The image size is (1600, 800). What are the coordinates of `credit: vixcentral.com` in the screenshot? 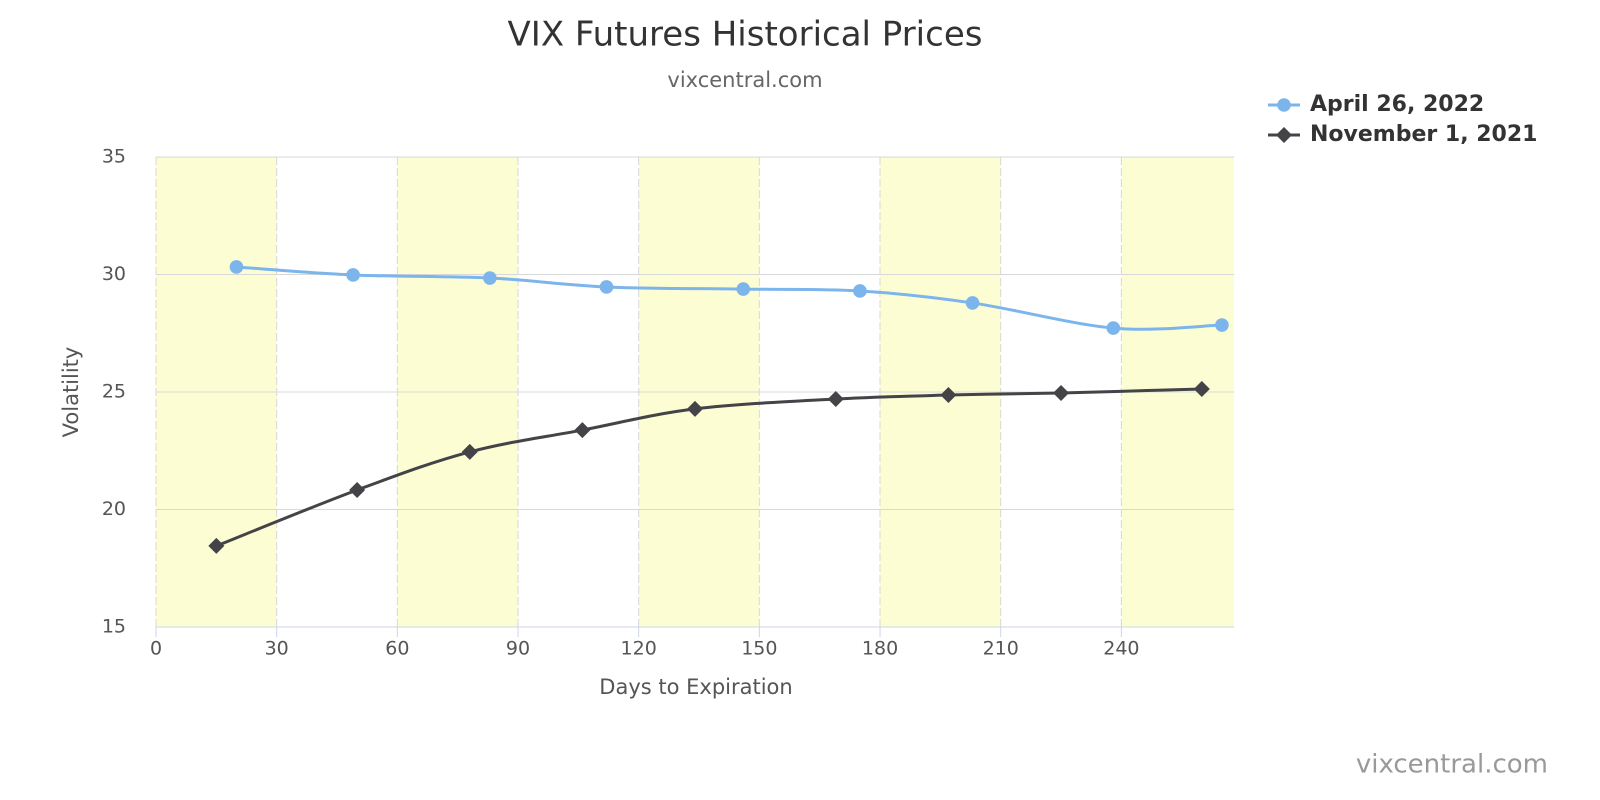 It's located at (1452, 765).